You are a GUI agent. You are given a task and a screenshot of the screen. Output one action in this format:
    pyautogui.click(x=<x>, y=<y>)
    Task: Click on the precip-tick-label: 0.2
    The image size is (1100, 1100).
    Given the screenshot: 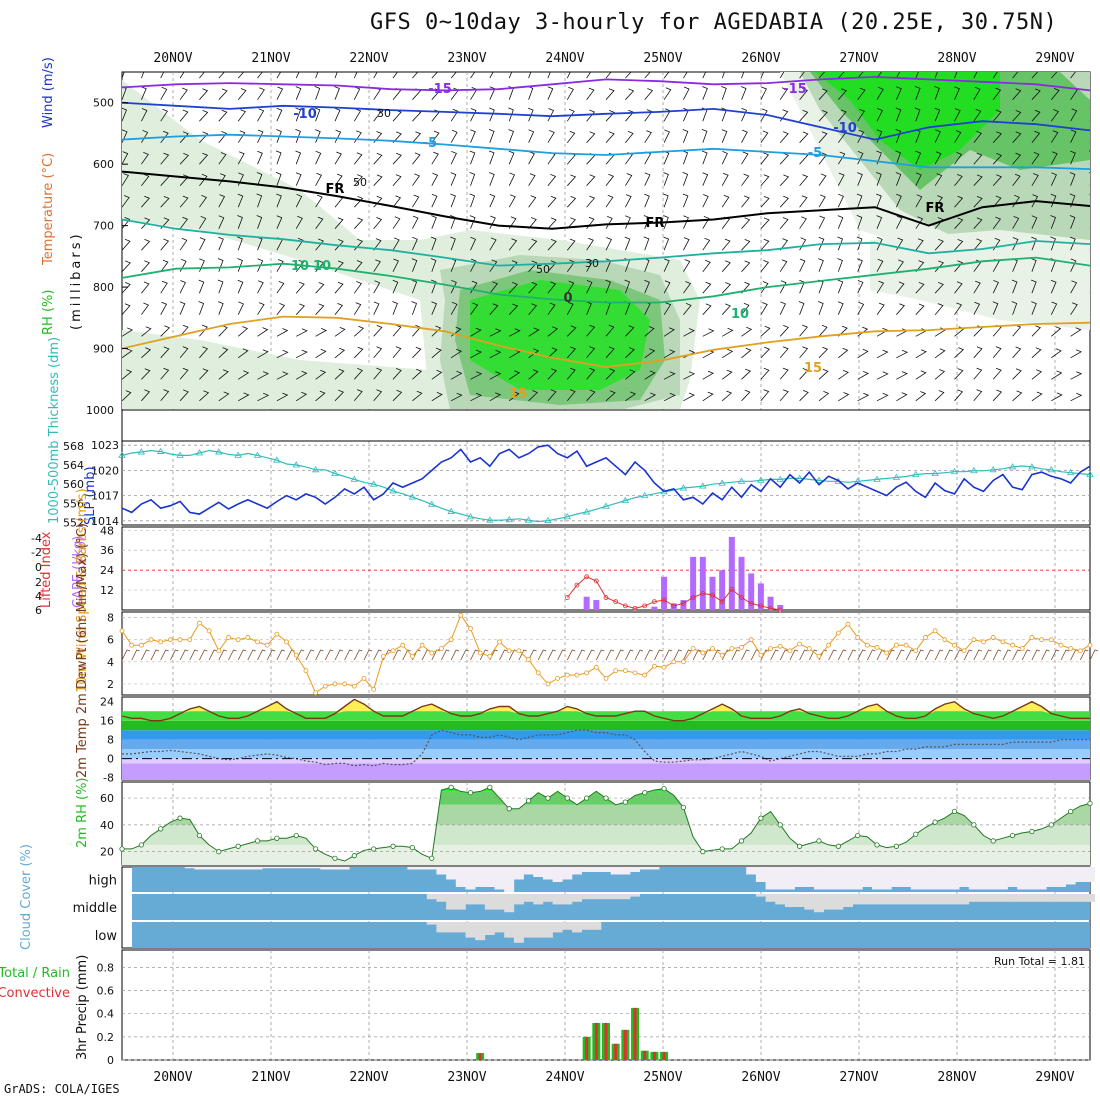 What is the action you would take?
    pyautogui.click(x=106, y=1037)
    